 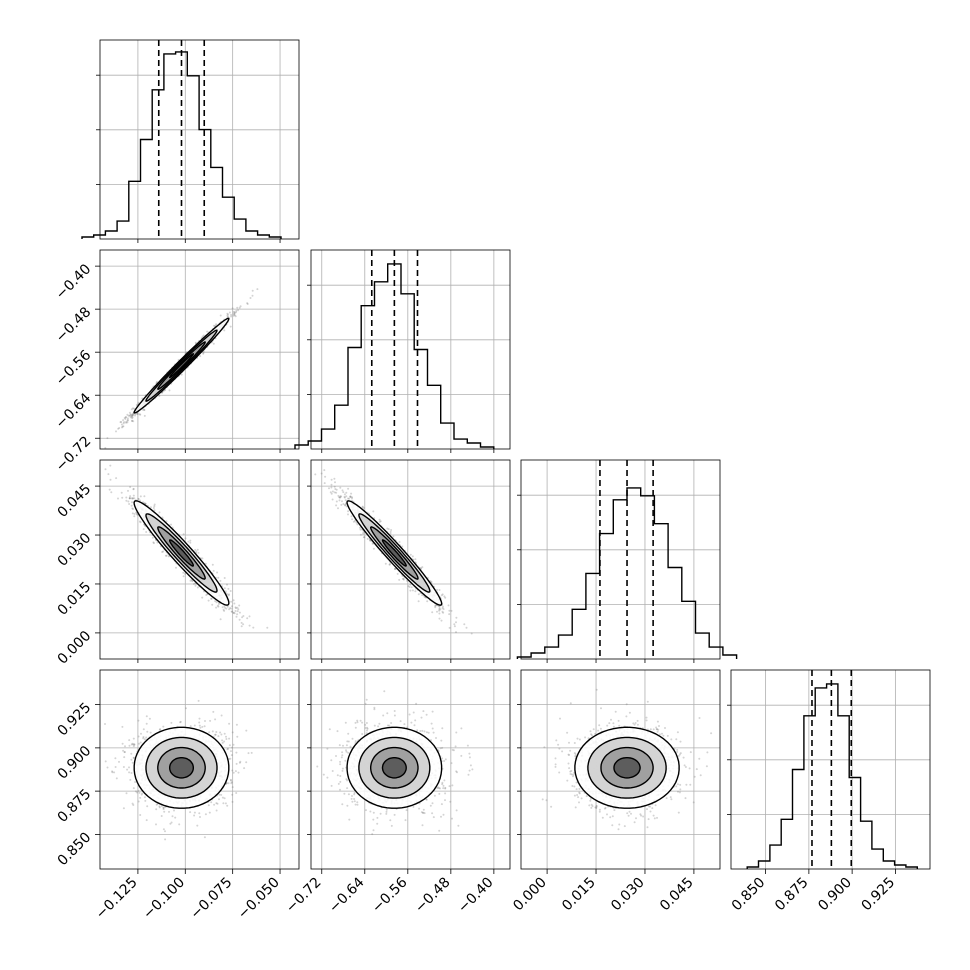 What do you see at coordinates (832, 776) in the screenshot?
I see `histogram-step` at bounding box center [832, 776].